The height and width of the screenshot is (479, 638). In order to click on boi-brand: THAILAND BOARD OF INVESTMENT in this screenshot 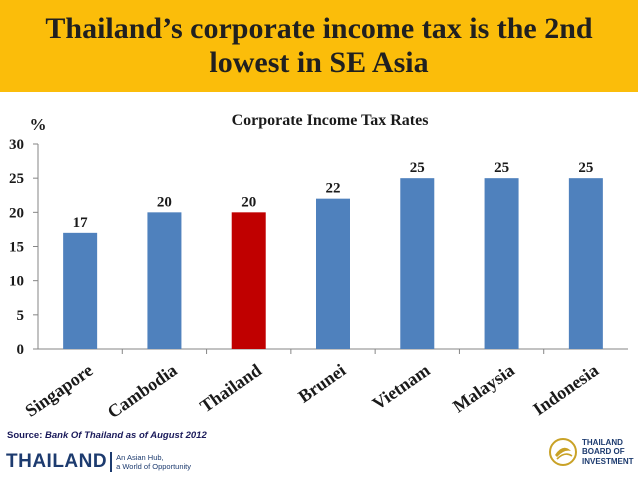, I will do `click(591, 452)`.